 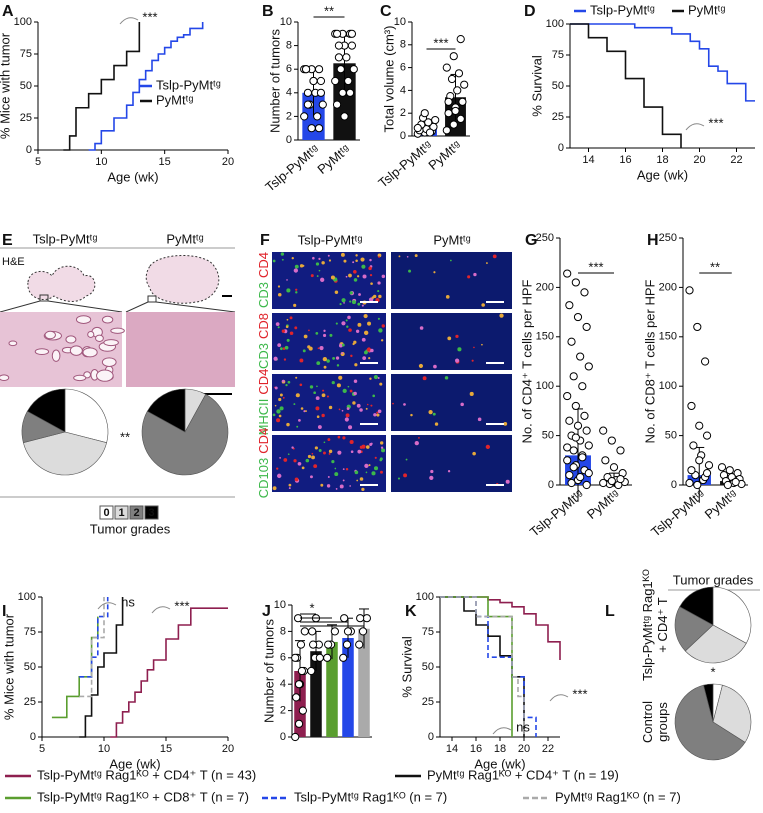 I want to click on x-tick-label: 18, so click(x=500, y=749).